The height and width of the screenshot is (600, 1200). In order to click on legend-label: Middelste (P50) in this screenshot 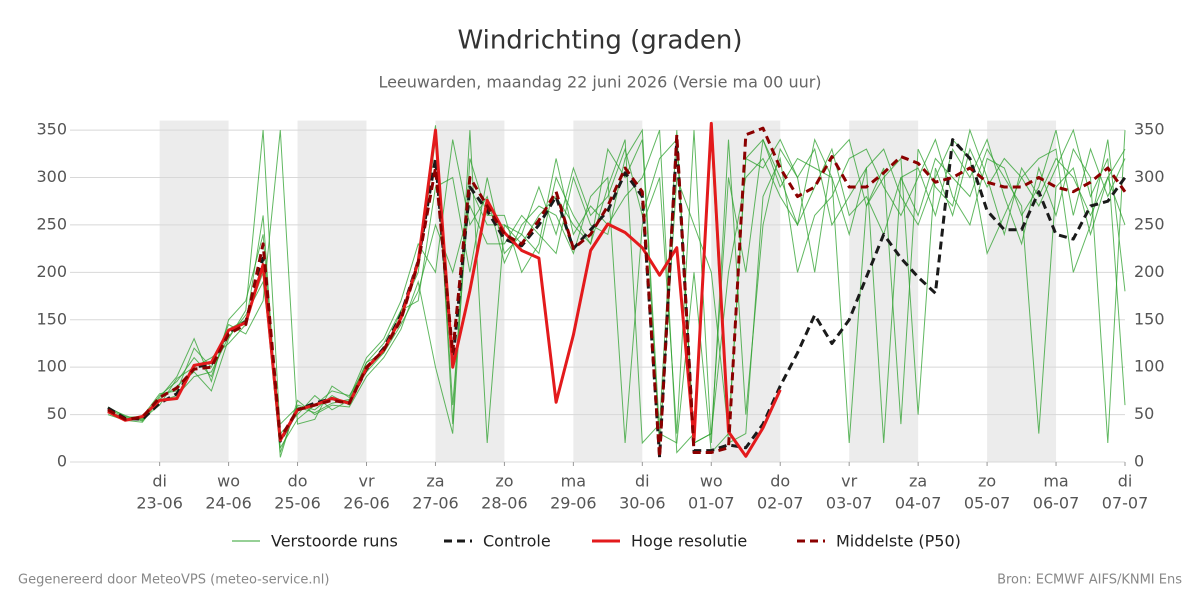, I will do `click(898, 541)`.